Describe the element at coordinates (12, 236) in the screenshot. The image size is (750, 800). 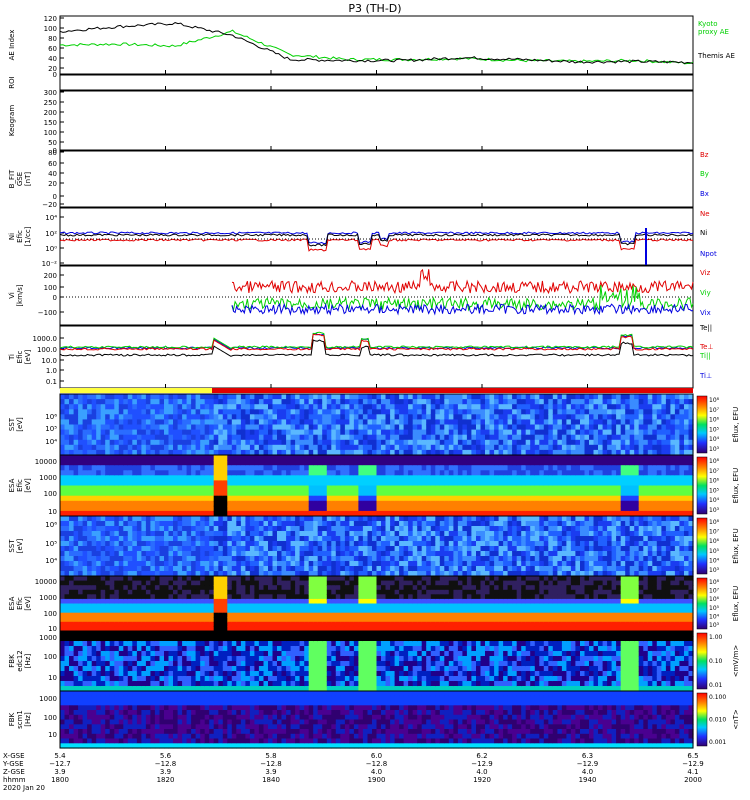
I see `y-axis-label: Ni` at that location.